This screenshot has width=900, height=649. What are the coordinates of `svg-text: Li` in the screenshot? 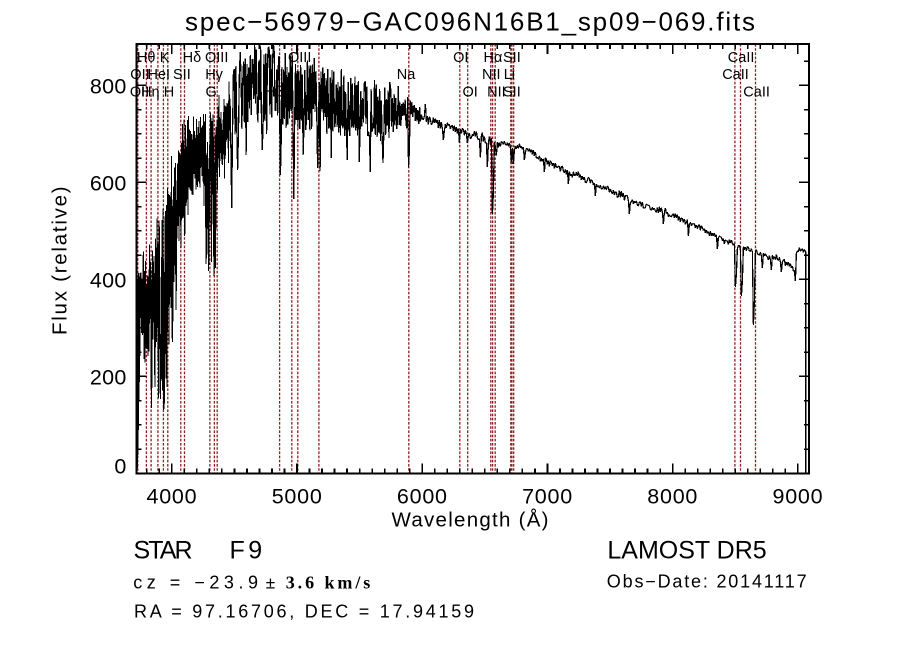 It's located at (509, 75).